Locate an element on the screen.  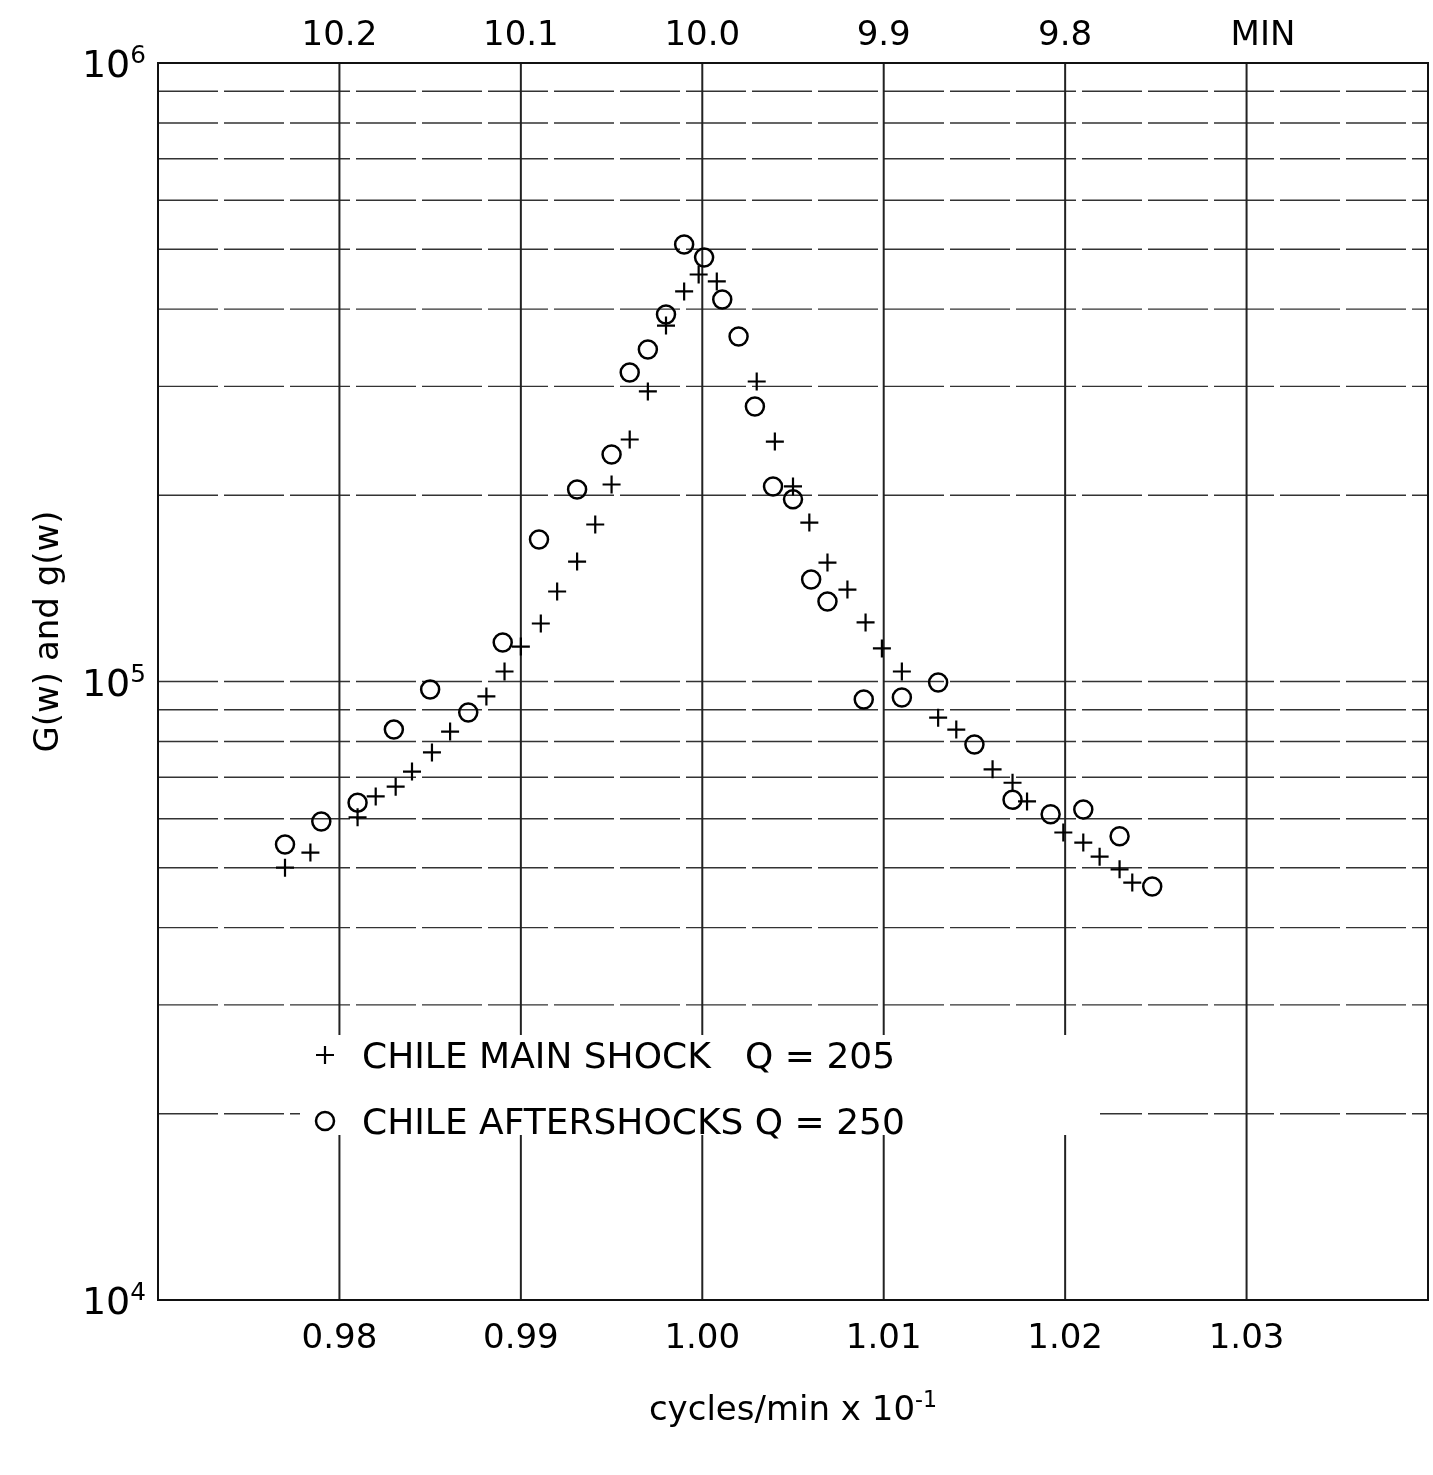
y-tick-label: 10$^{4}$ is located at coordinates (113, 1299).